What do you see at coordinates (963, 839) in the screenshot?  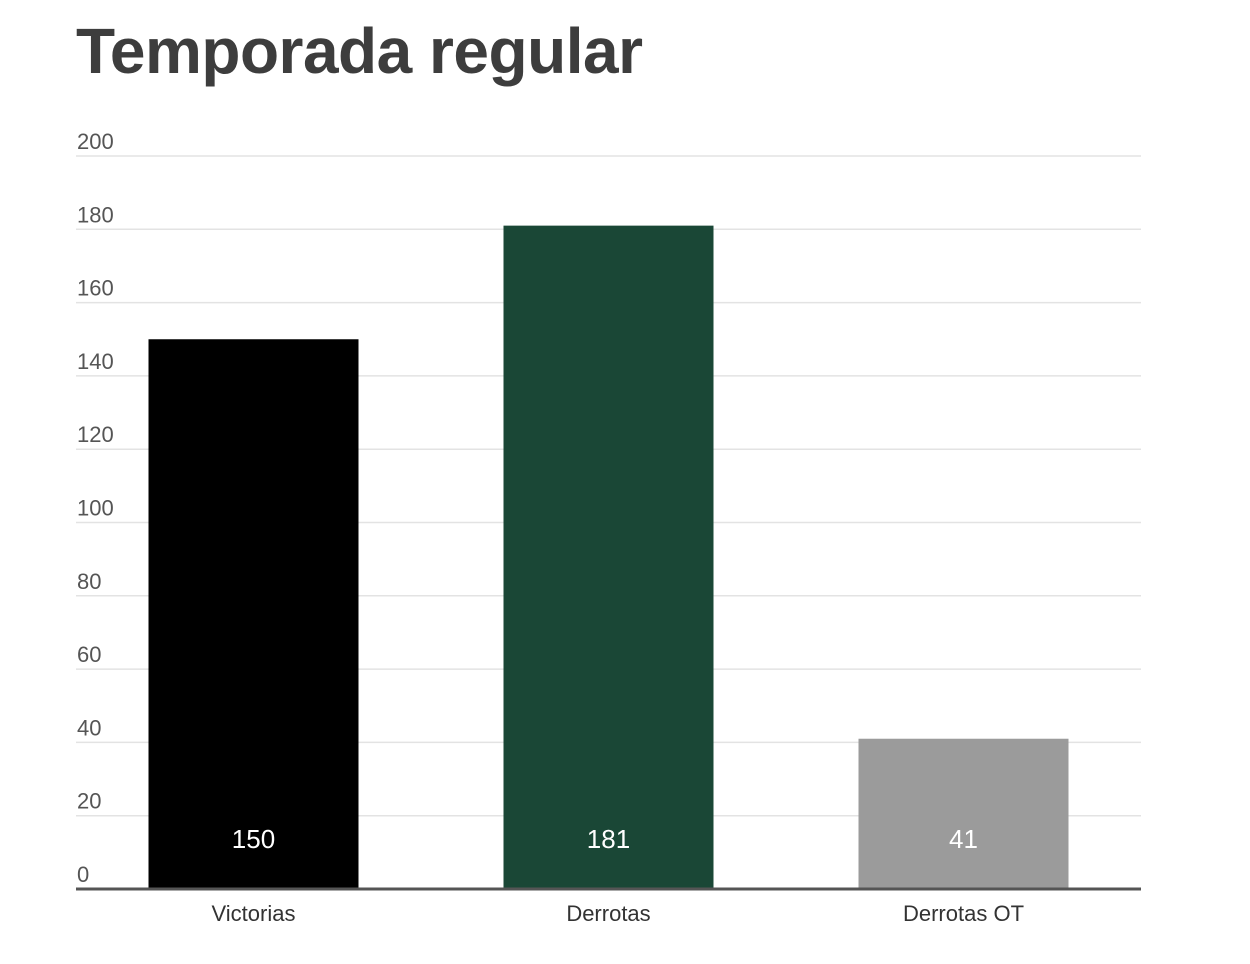 I see `data-label: 41` at bounding box center [963, 839].